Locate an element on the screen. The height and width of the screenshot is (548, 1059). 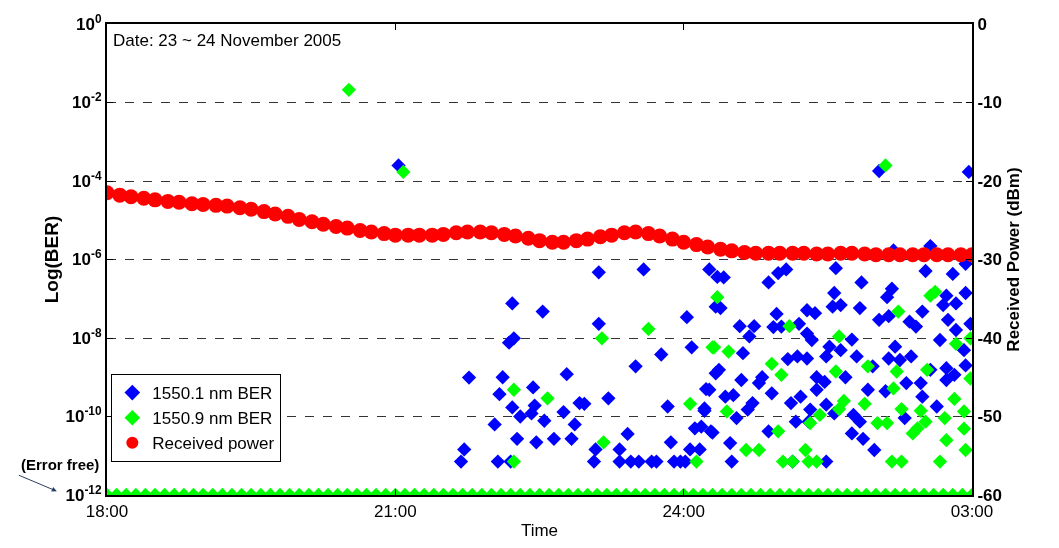
y2-tick-label: -30 is located at coordinates (989, 260).